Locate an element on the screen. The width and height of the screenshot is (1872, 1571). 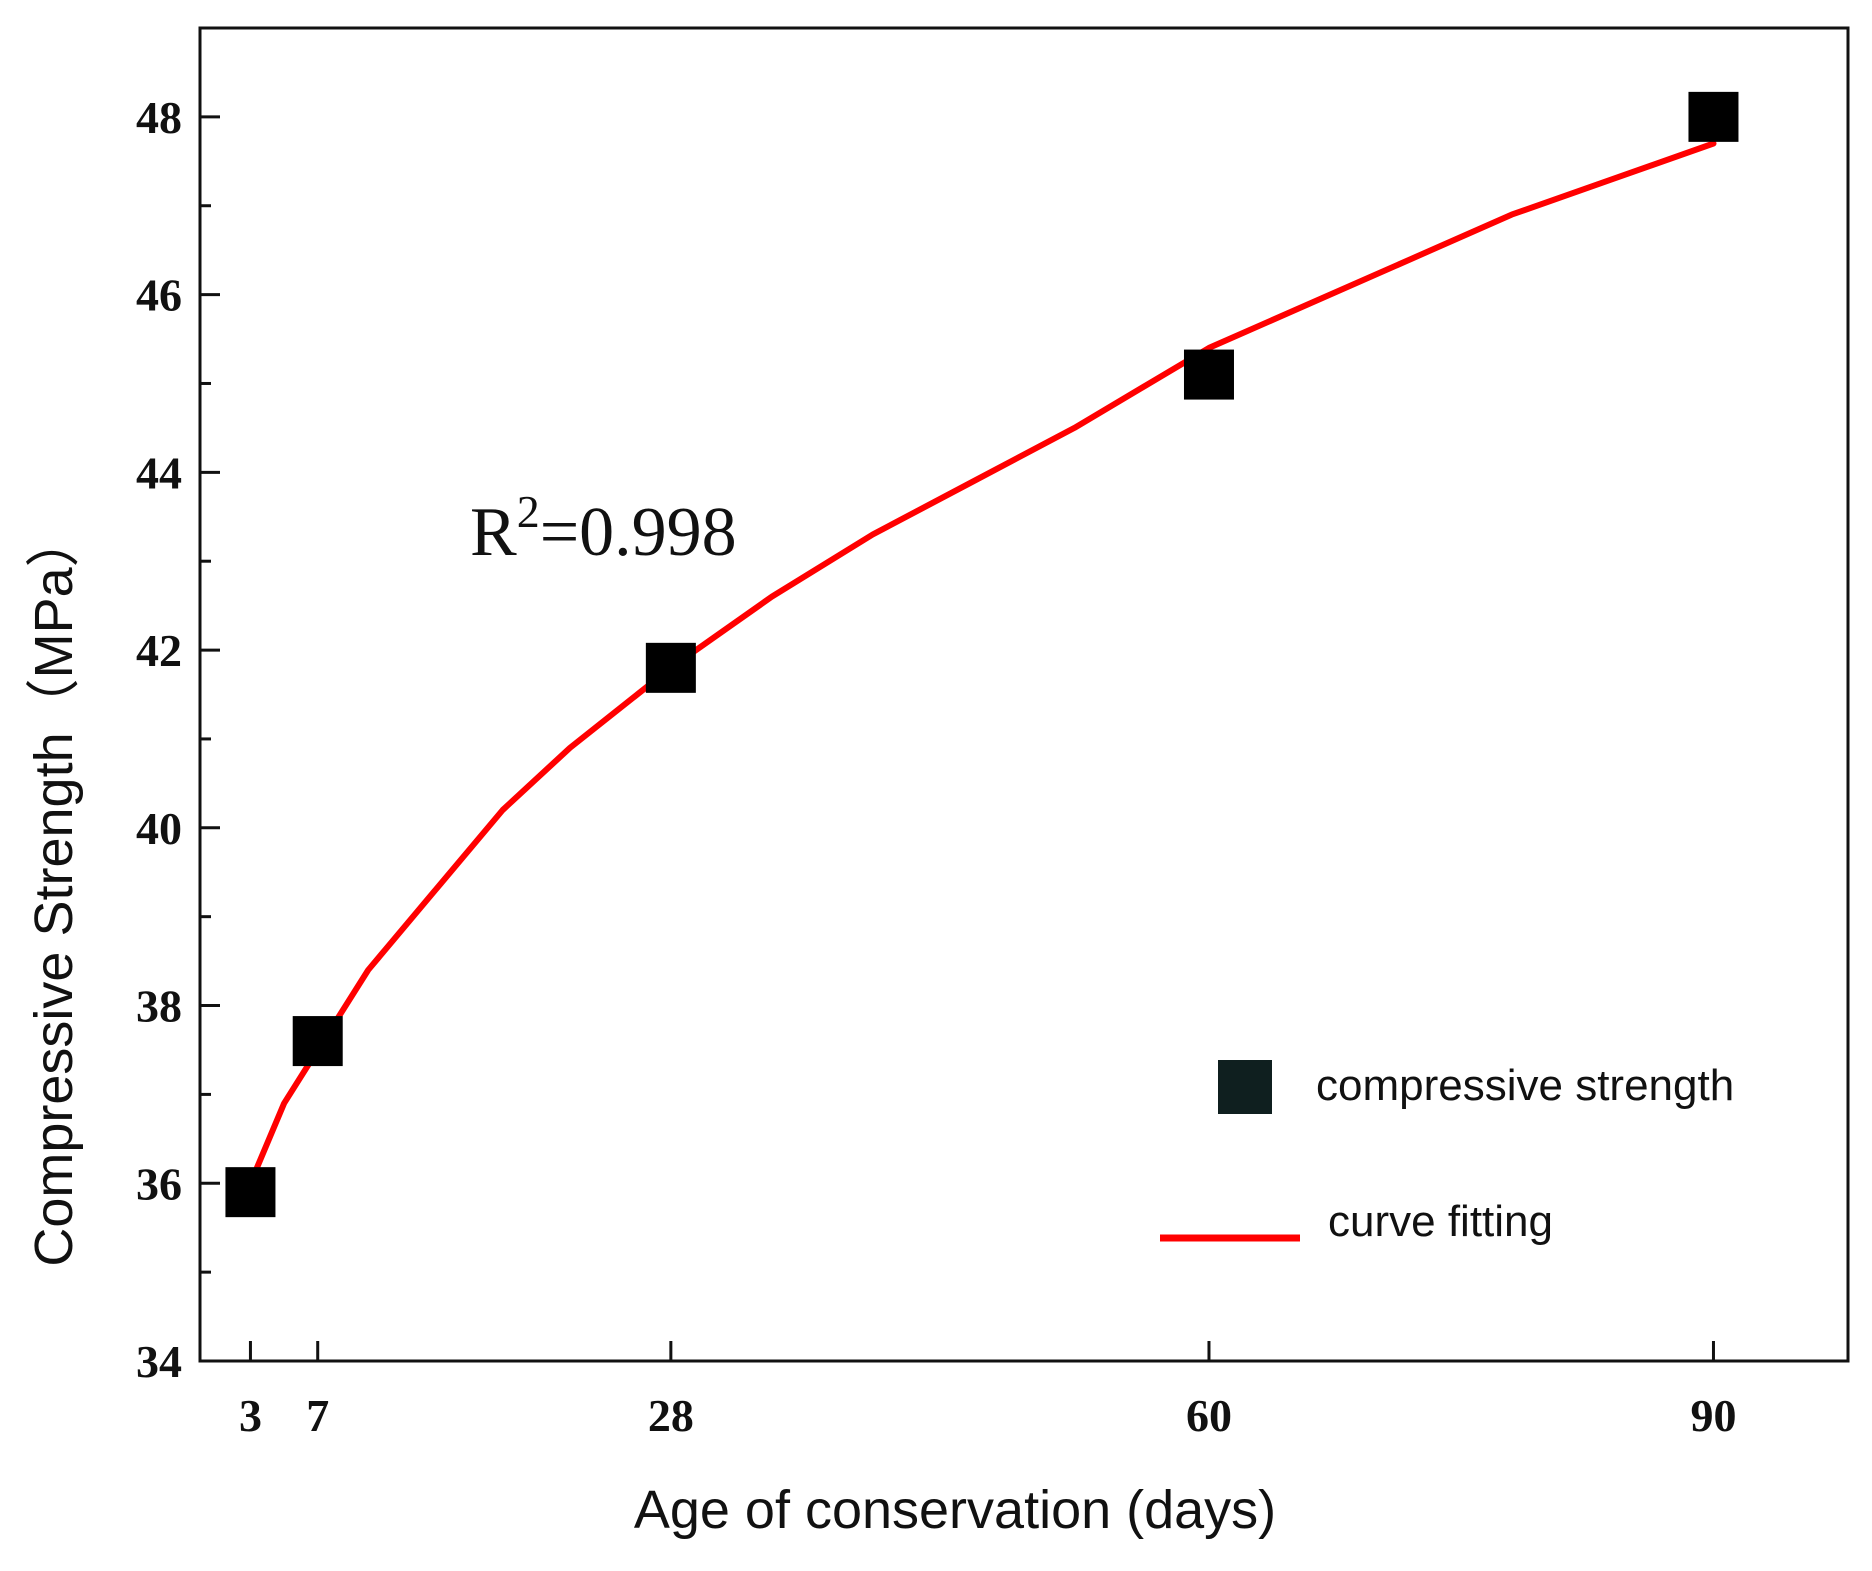
legend: compressive strength curve fitting is located at coordinates (1447, 1153).